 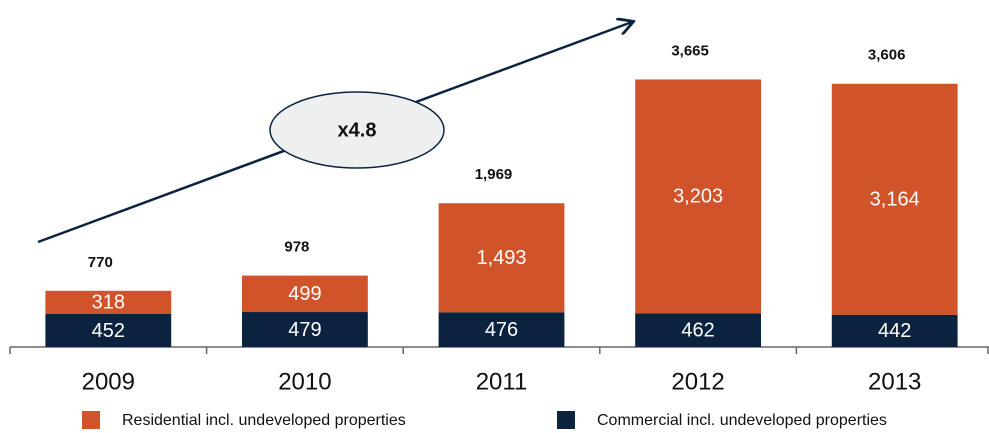 I want to click on annotation-bubble, so click(x=357, y=130).